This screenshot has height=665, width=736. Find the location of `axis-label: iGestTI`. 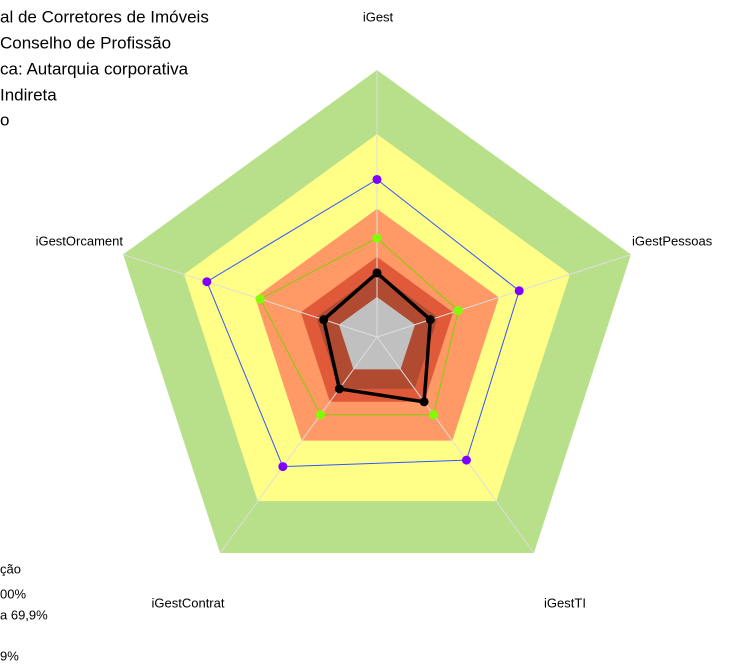

axis-label: iGestTI is located at coordinates (565, 602).